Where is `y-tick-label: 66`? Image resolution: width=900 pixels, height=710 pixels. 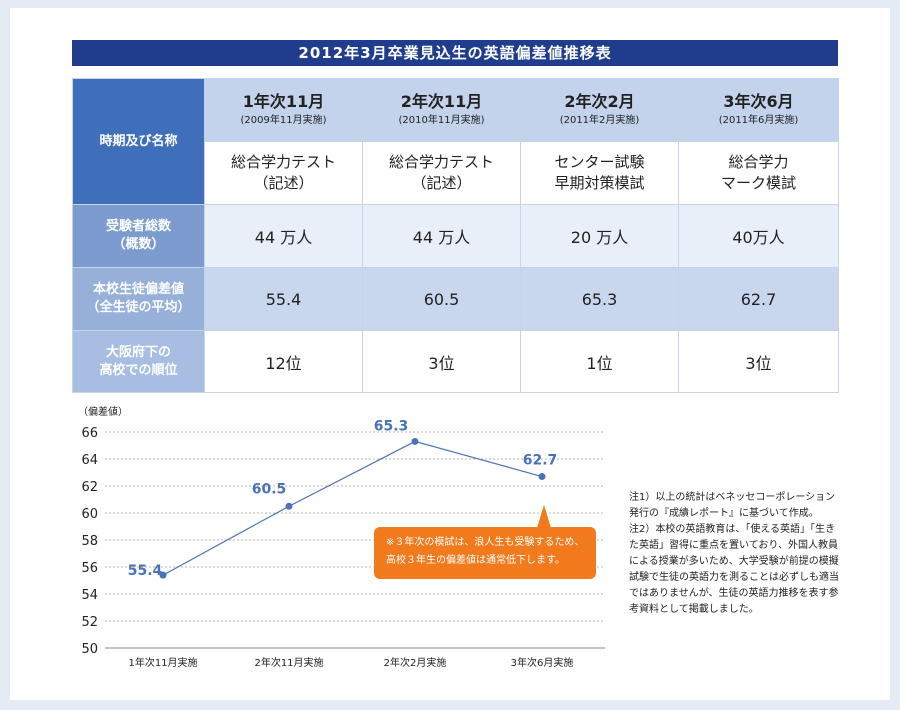
y-tick-label: 66 is located at coordinates (89, 433).